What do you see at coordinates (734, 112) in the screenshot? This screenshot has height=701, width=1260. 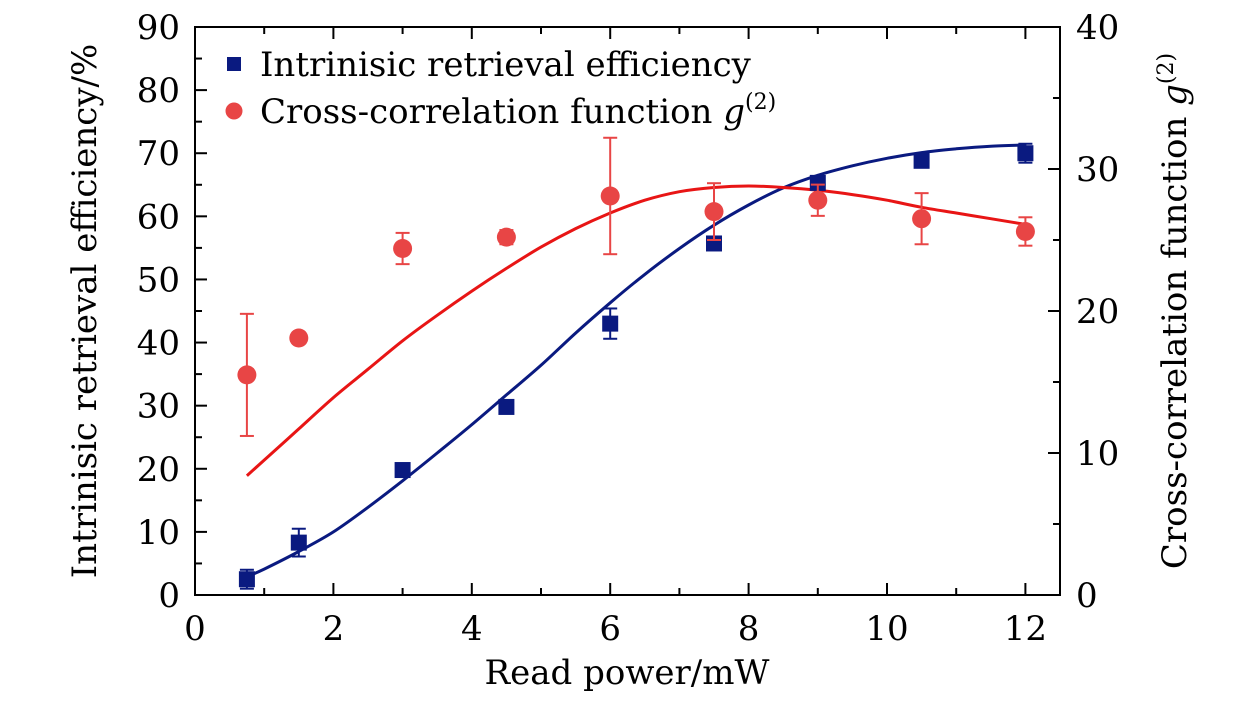 I see `legend-label-correlation-var: g` at bounding box center [734, 112].